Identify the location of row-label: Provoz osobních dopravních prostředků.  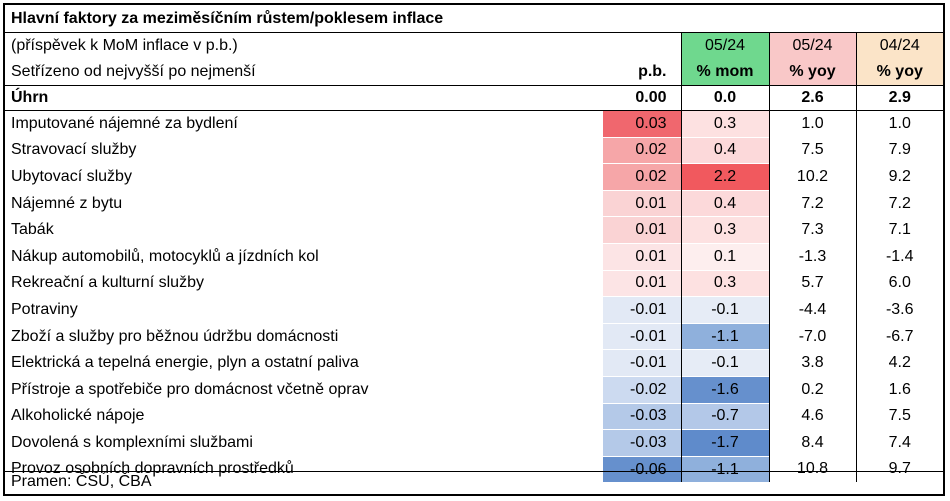
(152, 469).